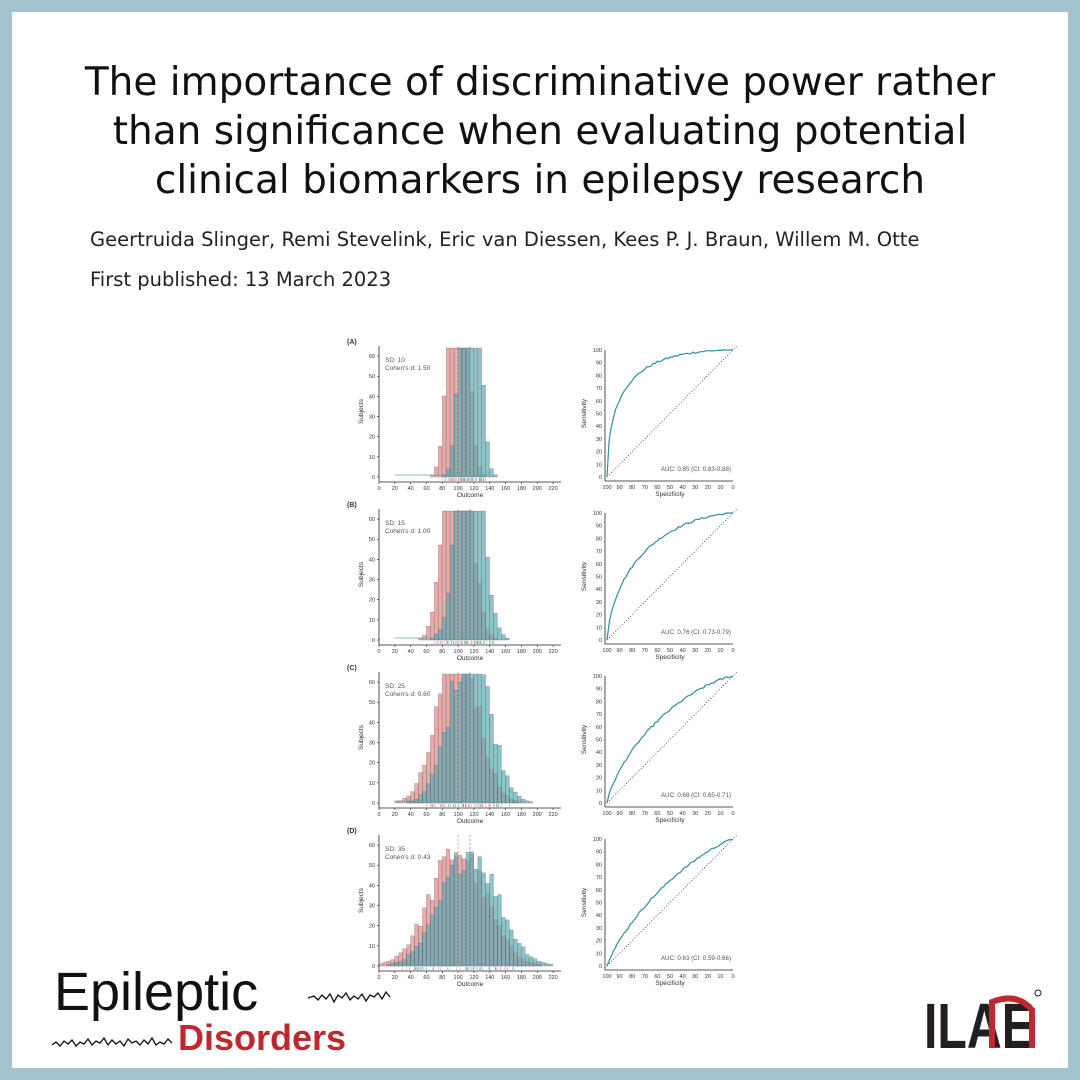 The image size is (1080, 1080). Describe the element at coordinates (695, 977) in the screenshot. I see `roc-x-tick-label: 30` at that location.